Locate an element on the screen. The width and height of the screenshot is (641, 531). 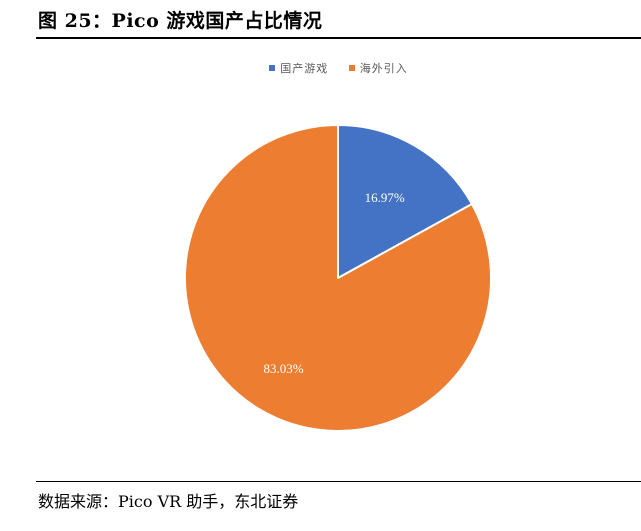
legend-item-domestic: 国产游戏 is located at coordinates (298, 68).